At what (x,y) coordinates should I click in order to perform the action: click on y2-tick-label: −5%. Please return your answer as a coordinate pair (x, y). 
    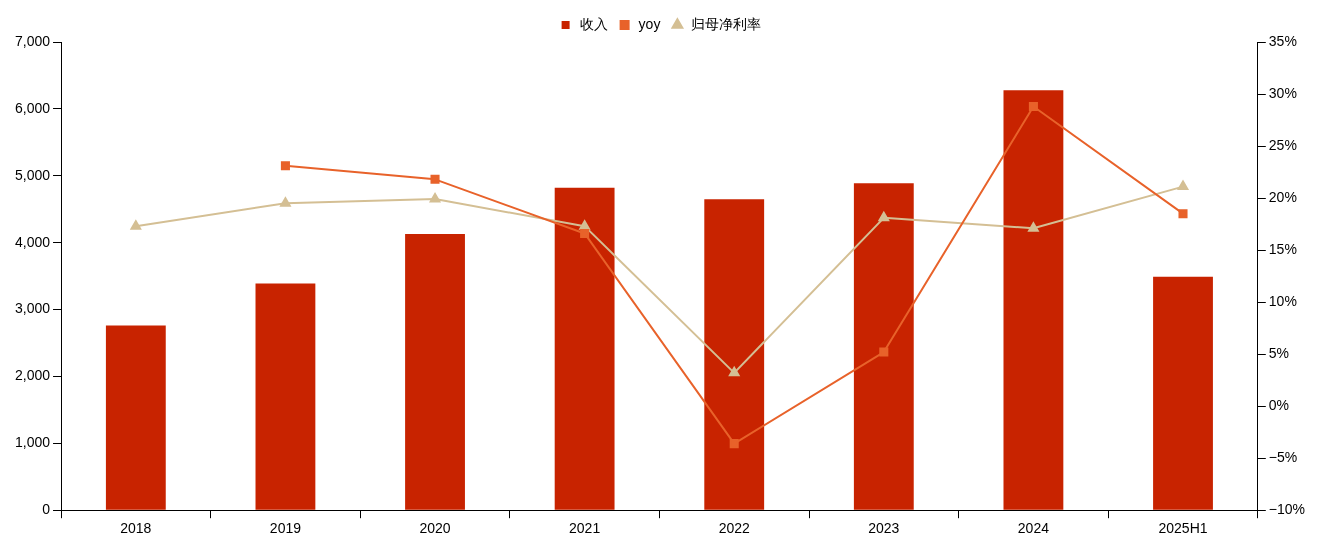
    Looking at the image, I should click on (1283, 457).